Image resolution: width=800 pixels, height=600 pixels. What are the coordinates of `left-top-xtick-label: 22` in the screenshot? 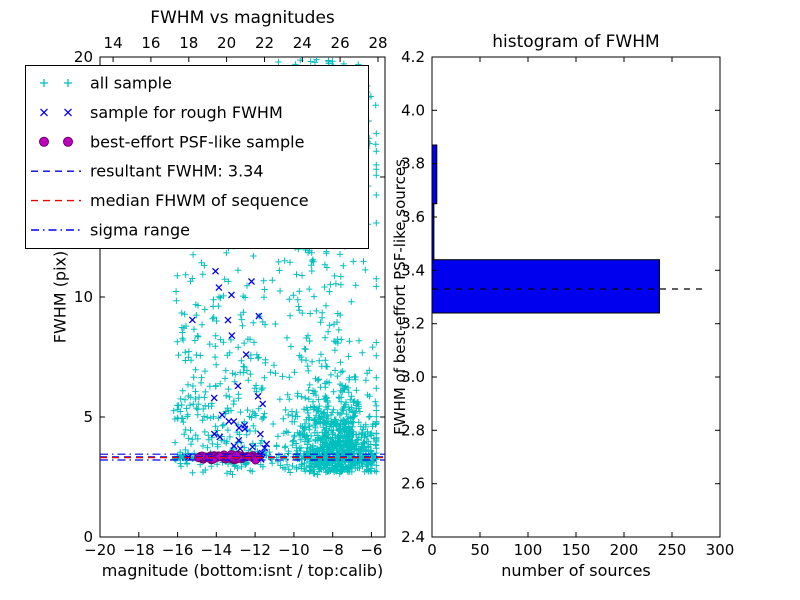 It's located at (264, 43).